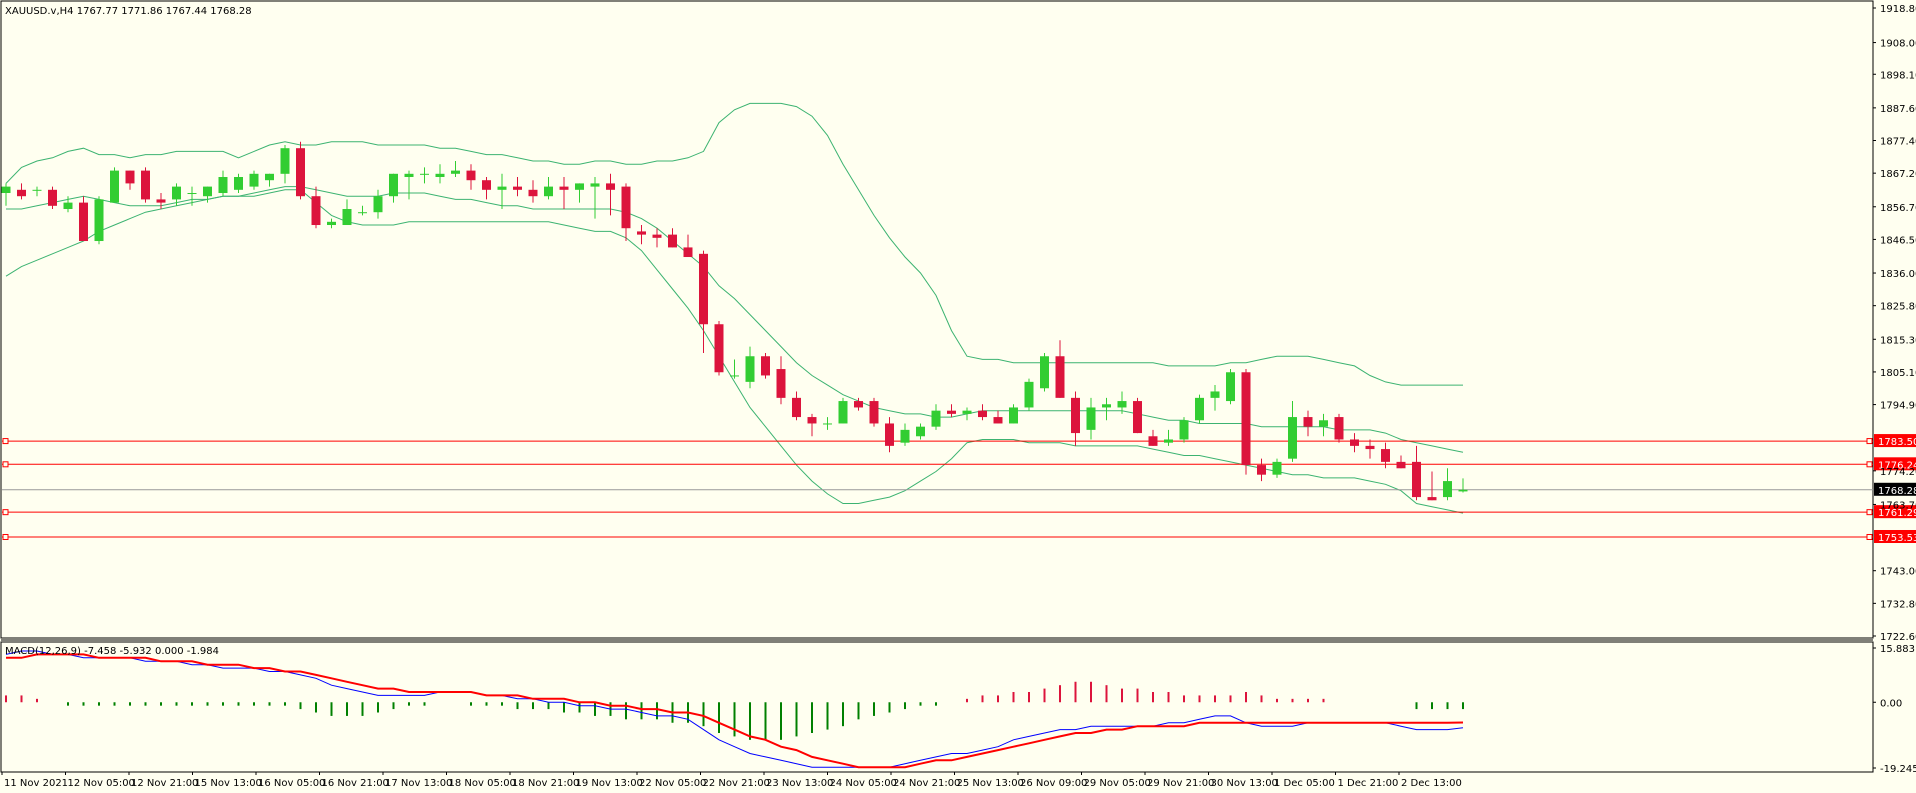  I want to click on price-tick-label: 1867.20, so click(1898, 174).